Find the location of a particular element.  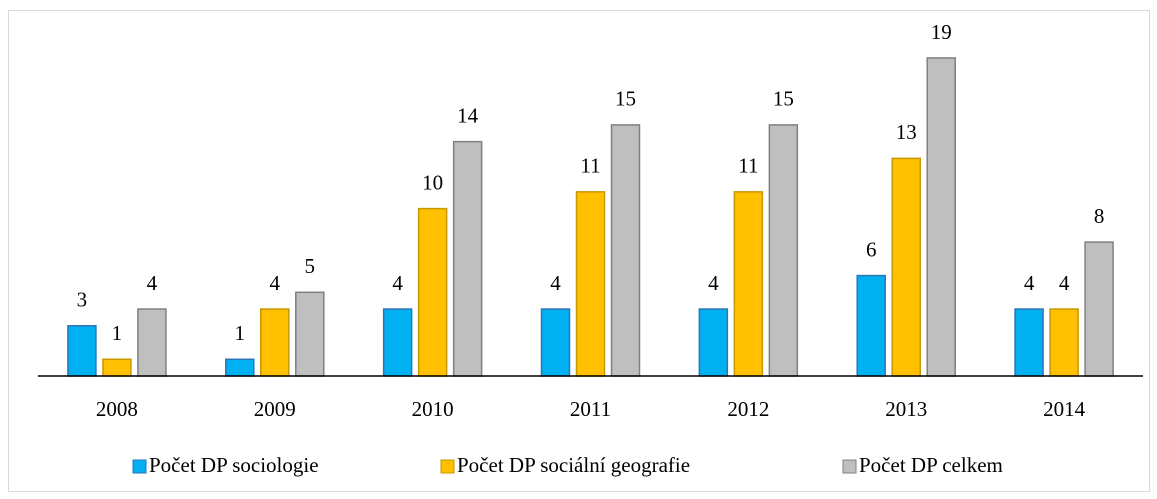

legend-label: Počet DP celkem is located at coordinates (931, 465).